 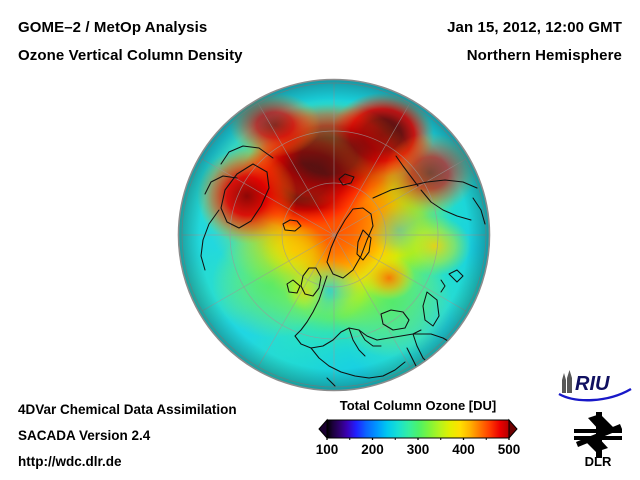 I want to click on tower-icon, so click(x=567, y=381).